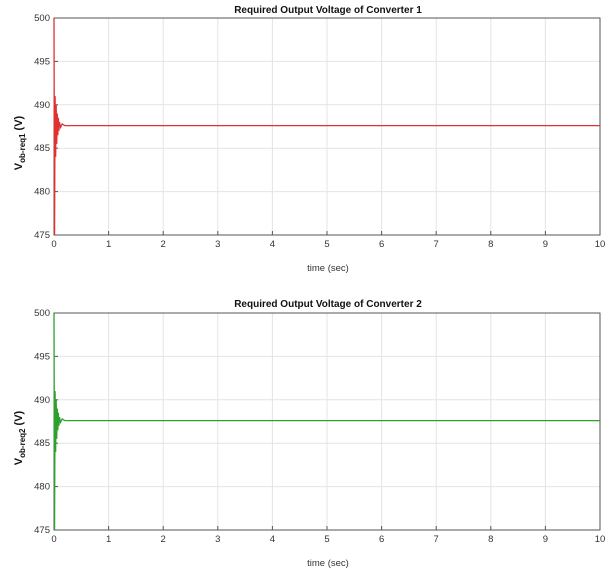 This screenshot has width=608, height=572. Describe the element at coordinates (22, 148) in the screenshot. I see `y-axis-label-subscript: ob-req1` at that location.